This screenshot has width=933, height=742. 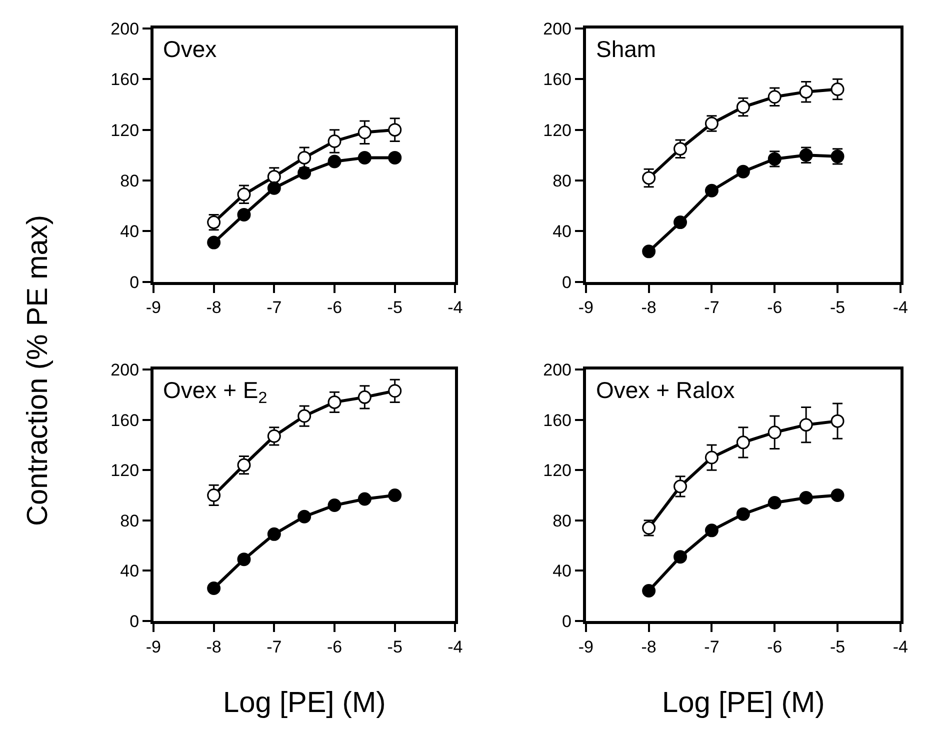 What do you see at coordinates (38, 370) in the screenshot?
I see `y-axis-title: Contraction (% PE max)` at bounding box center [38, 370].